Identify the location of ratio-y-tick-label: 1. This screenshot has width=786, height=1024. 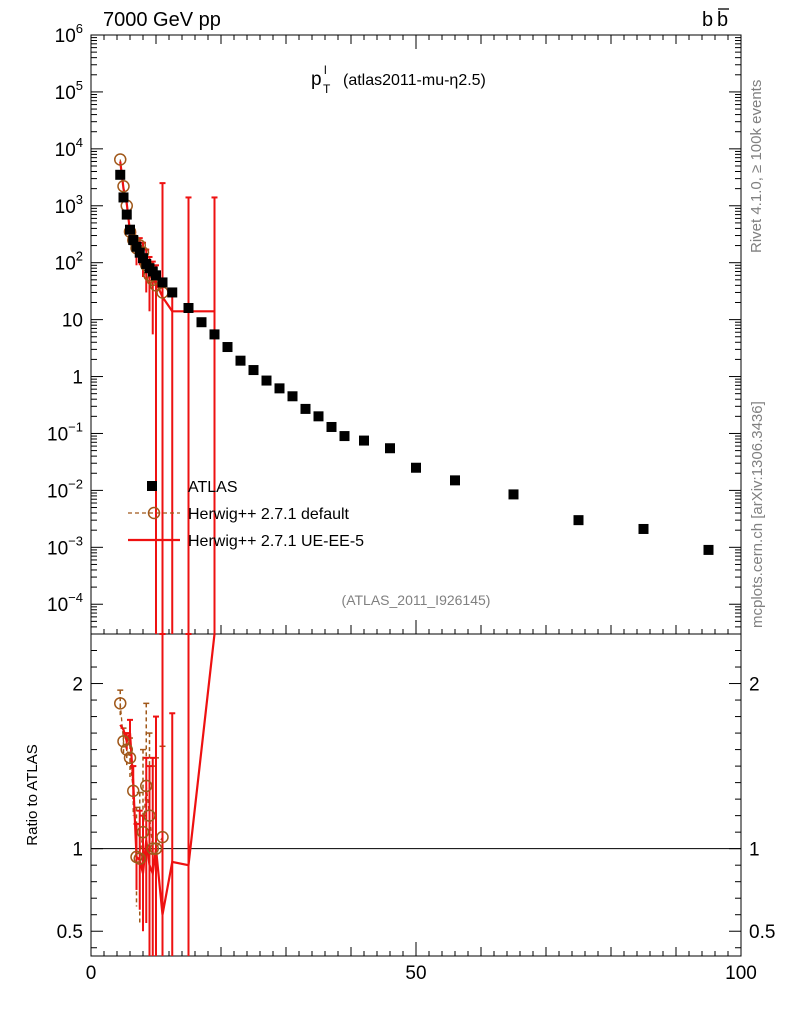
(77, 850).